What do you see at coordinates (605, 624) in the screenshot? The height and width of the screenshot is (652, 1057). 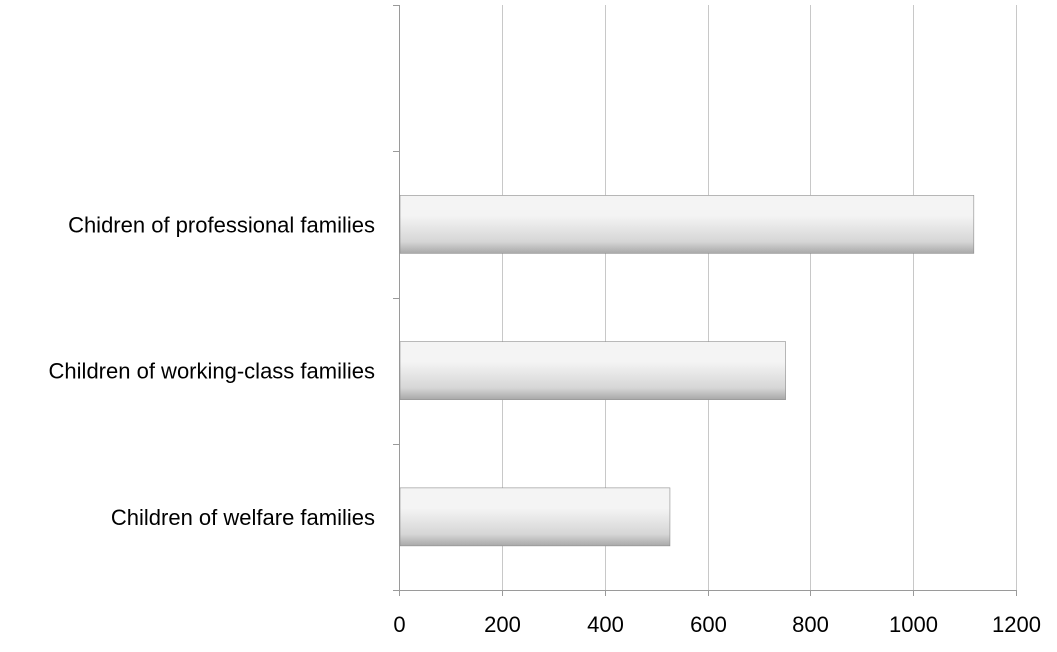 I see `x-tick-label: 400` at bounding box center [605, 624].